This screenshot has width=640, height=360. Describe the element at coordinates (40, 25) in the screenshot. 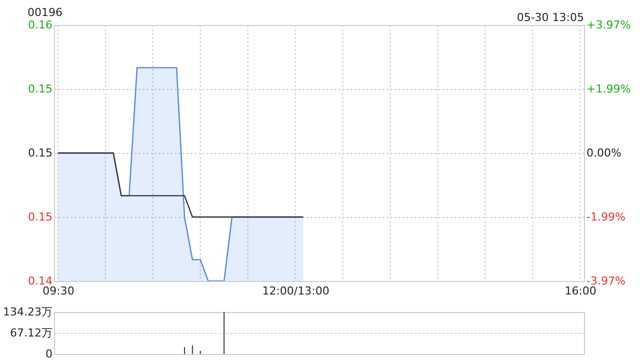

I see `y-tick-label: 0.16` at that location.